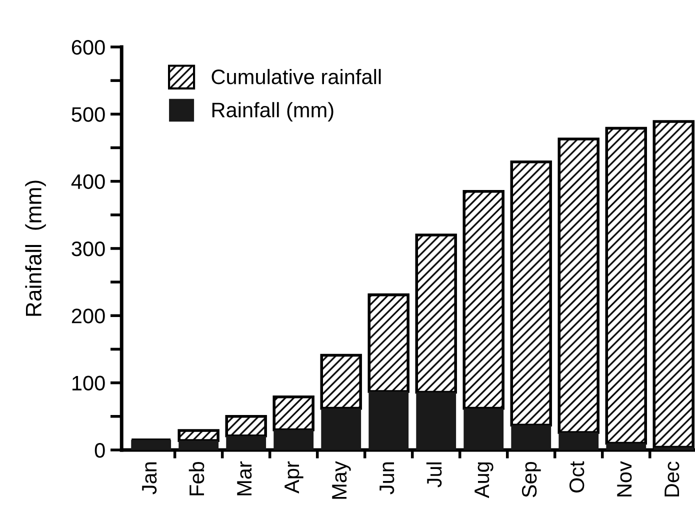 The height and width of the screenshot is (522, 695). What do you see at coordinates (35, 248) in the screenshot?
I see `y-axis-title: Rainfall (mm)` at bounding box center [35, 248].